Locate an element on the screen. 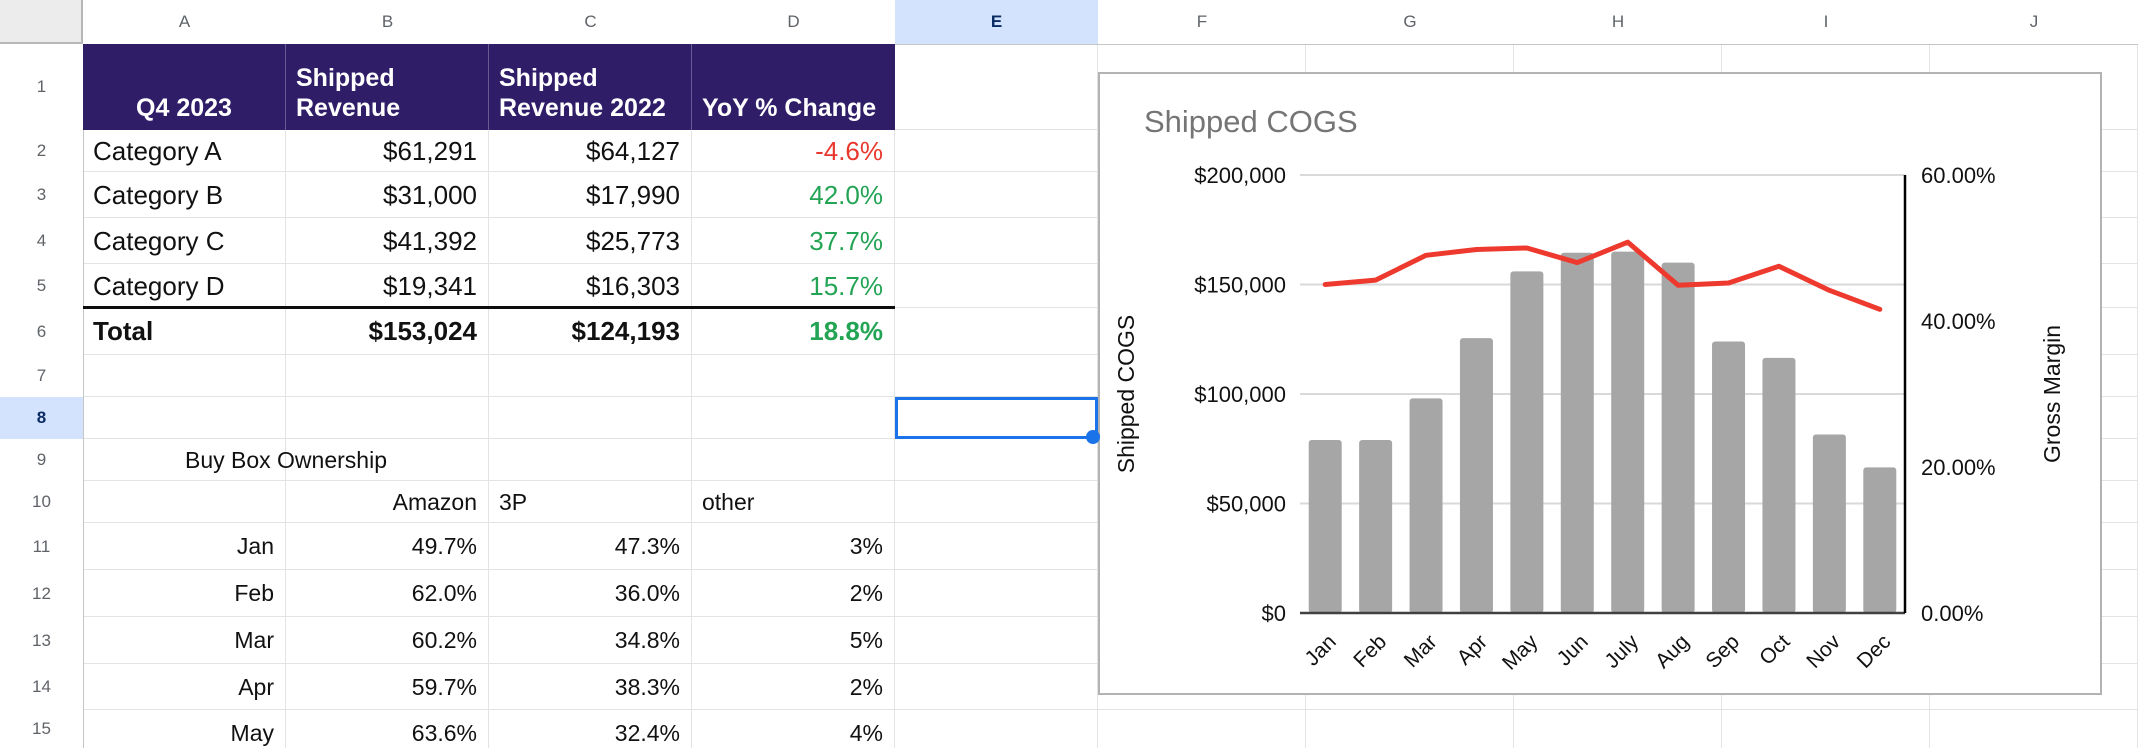  buy-box-other-value: 5% is located at coordinates (866, 640).